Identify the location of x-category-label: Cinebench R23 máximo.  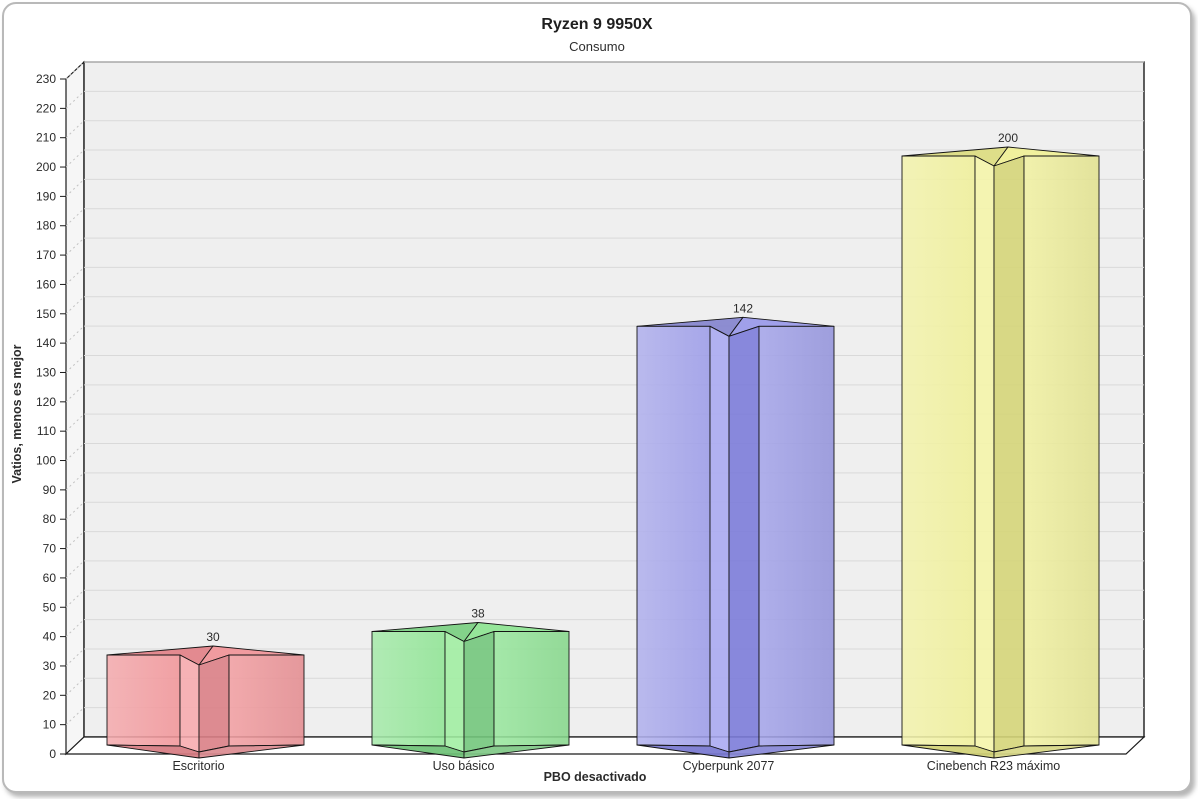
(993, 766).